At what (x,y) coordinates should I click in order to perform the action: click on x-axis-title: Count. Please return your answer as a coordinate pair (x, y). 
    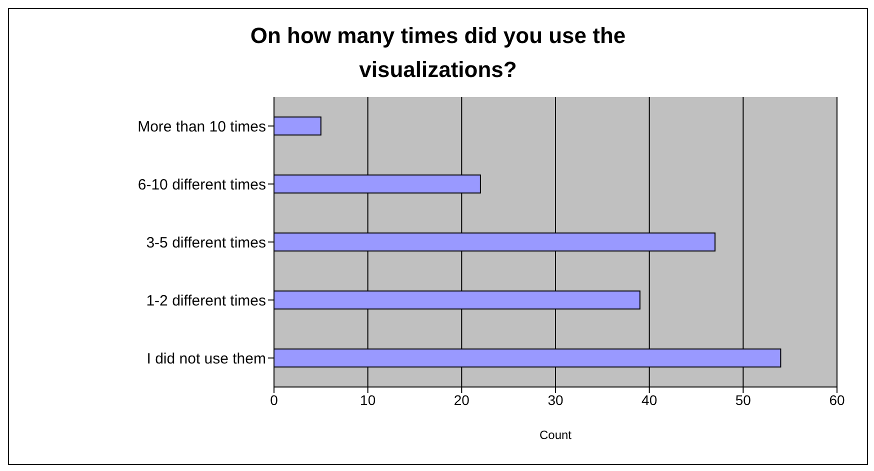
    Looking at the image, I should click on (555, 435).